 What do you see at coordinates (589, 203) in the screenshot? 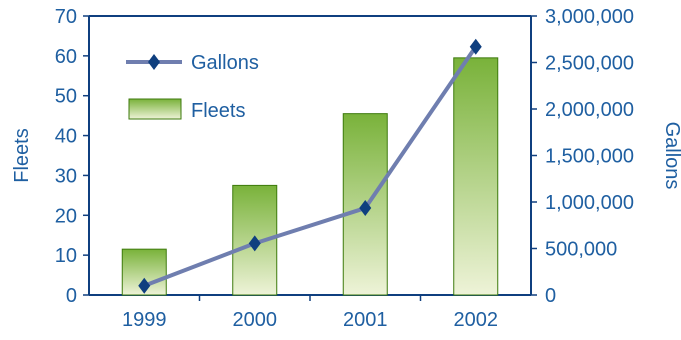
I see `right-tick-label: 1,000,000` at bounding box center [589, 203].